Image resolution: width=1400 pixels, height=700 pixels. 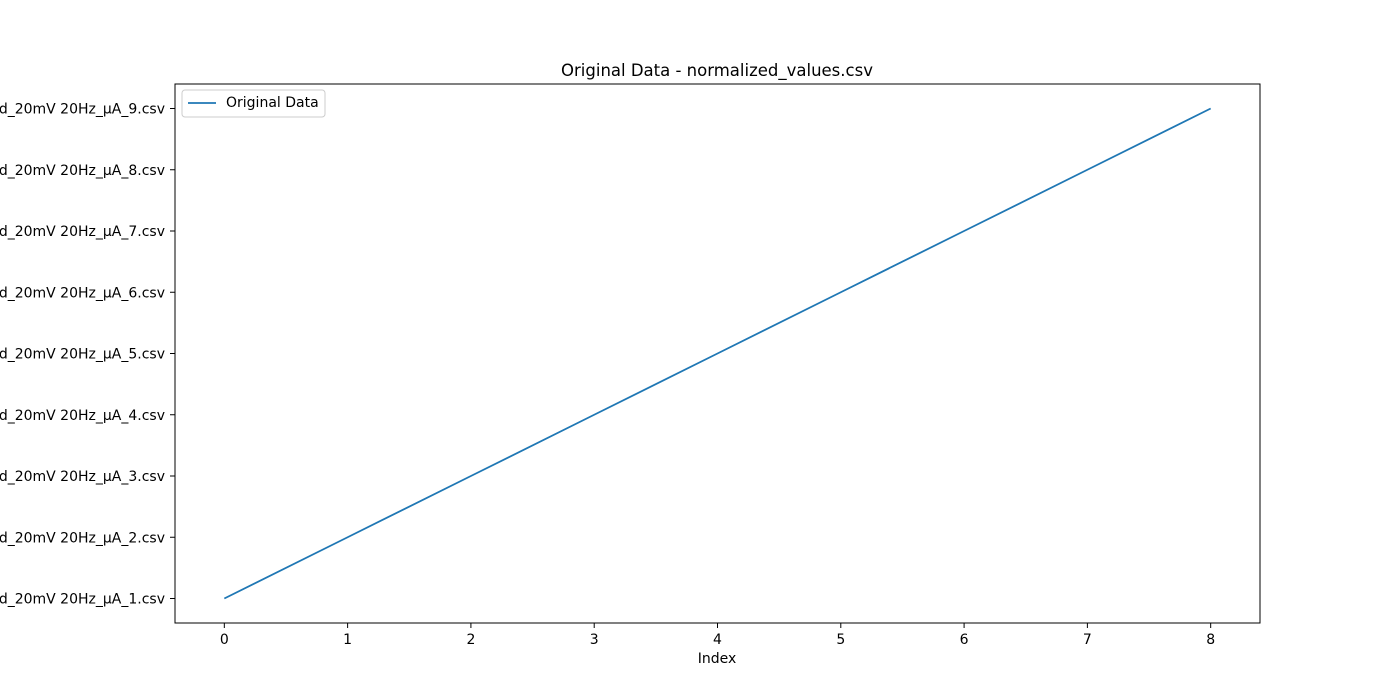 I want to click on y-tick-label: d_20mV 20Hz_µA_2.csv, so click(x=82, y=538).